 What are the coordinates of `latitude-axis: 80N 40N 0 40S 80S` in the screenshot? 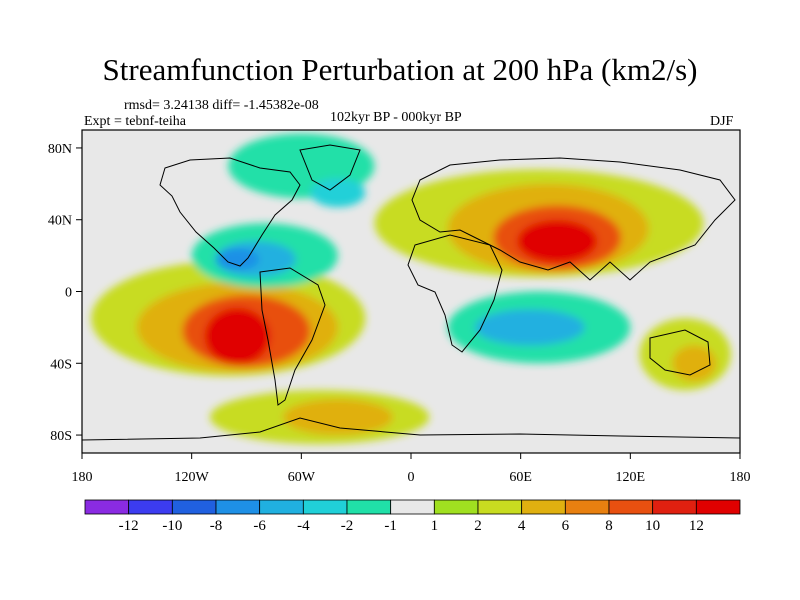 It's located at (65, 293).